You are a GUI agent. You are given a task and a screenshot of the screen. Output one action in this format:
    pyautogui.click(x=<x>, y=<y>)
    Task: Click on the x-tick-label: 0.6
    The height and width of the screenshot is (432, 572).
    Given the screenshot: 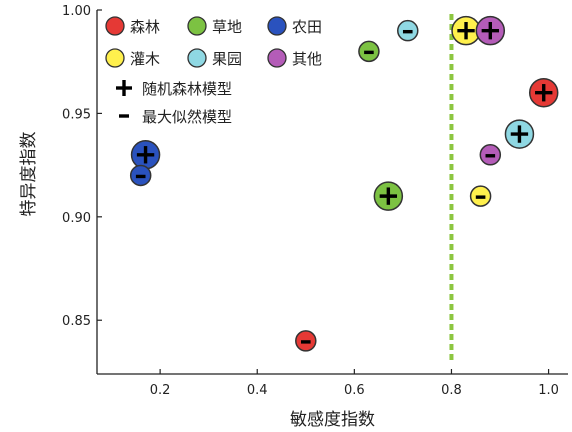 What is the action you would take?
    pyautogui.click(x=354, y=390)
    